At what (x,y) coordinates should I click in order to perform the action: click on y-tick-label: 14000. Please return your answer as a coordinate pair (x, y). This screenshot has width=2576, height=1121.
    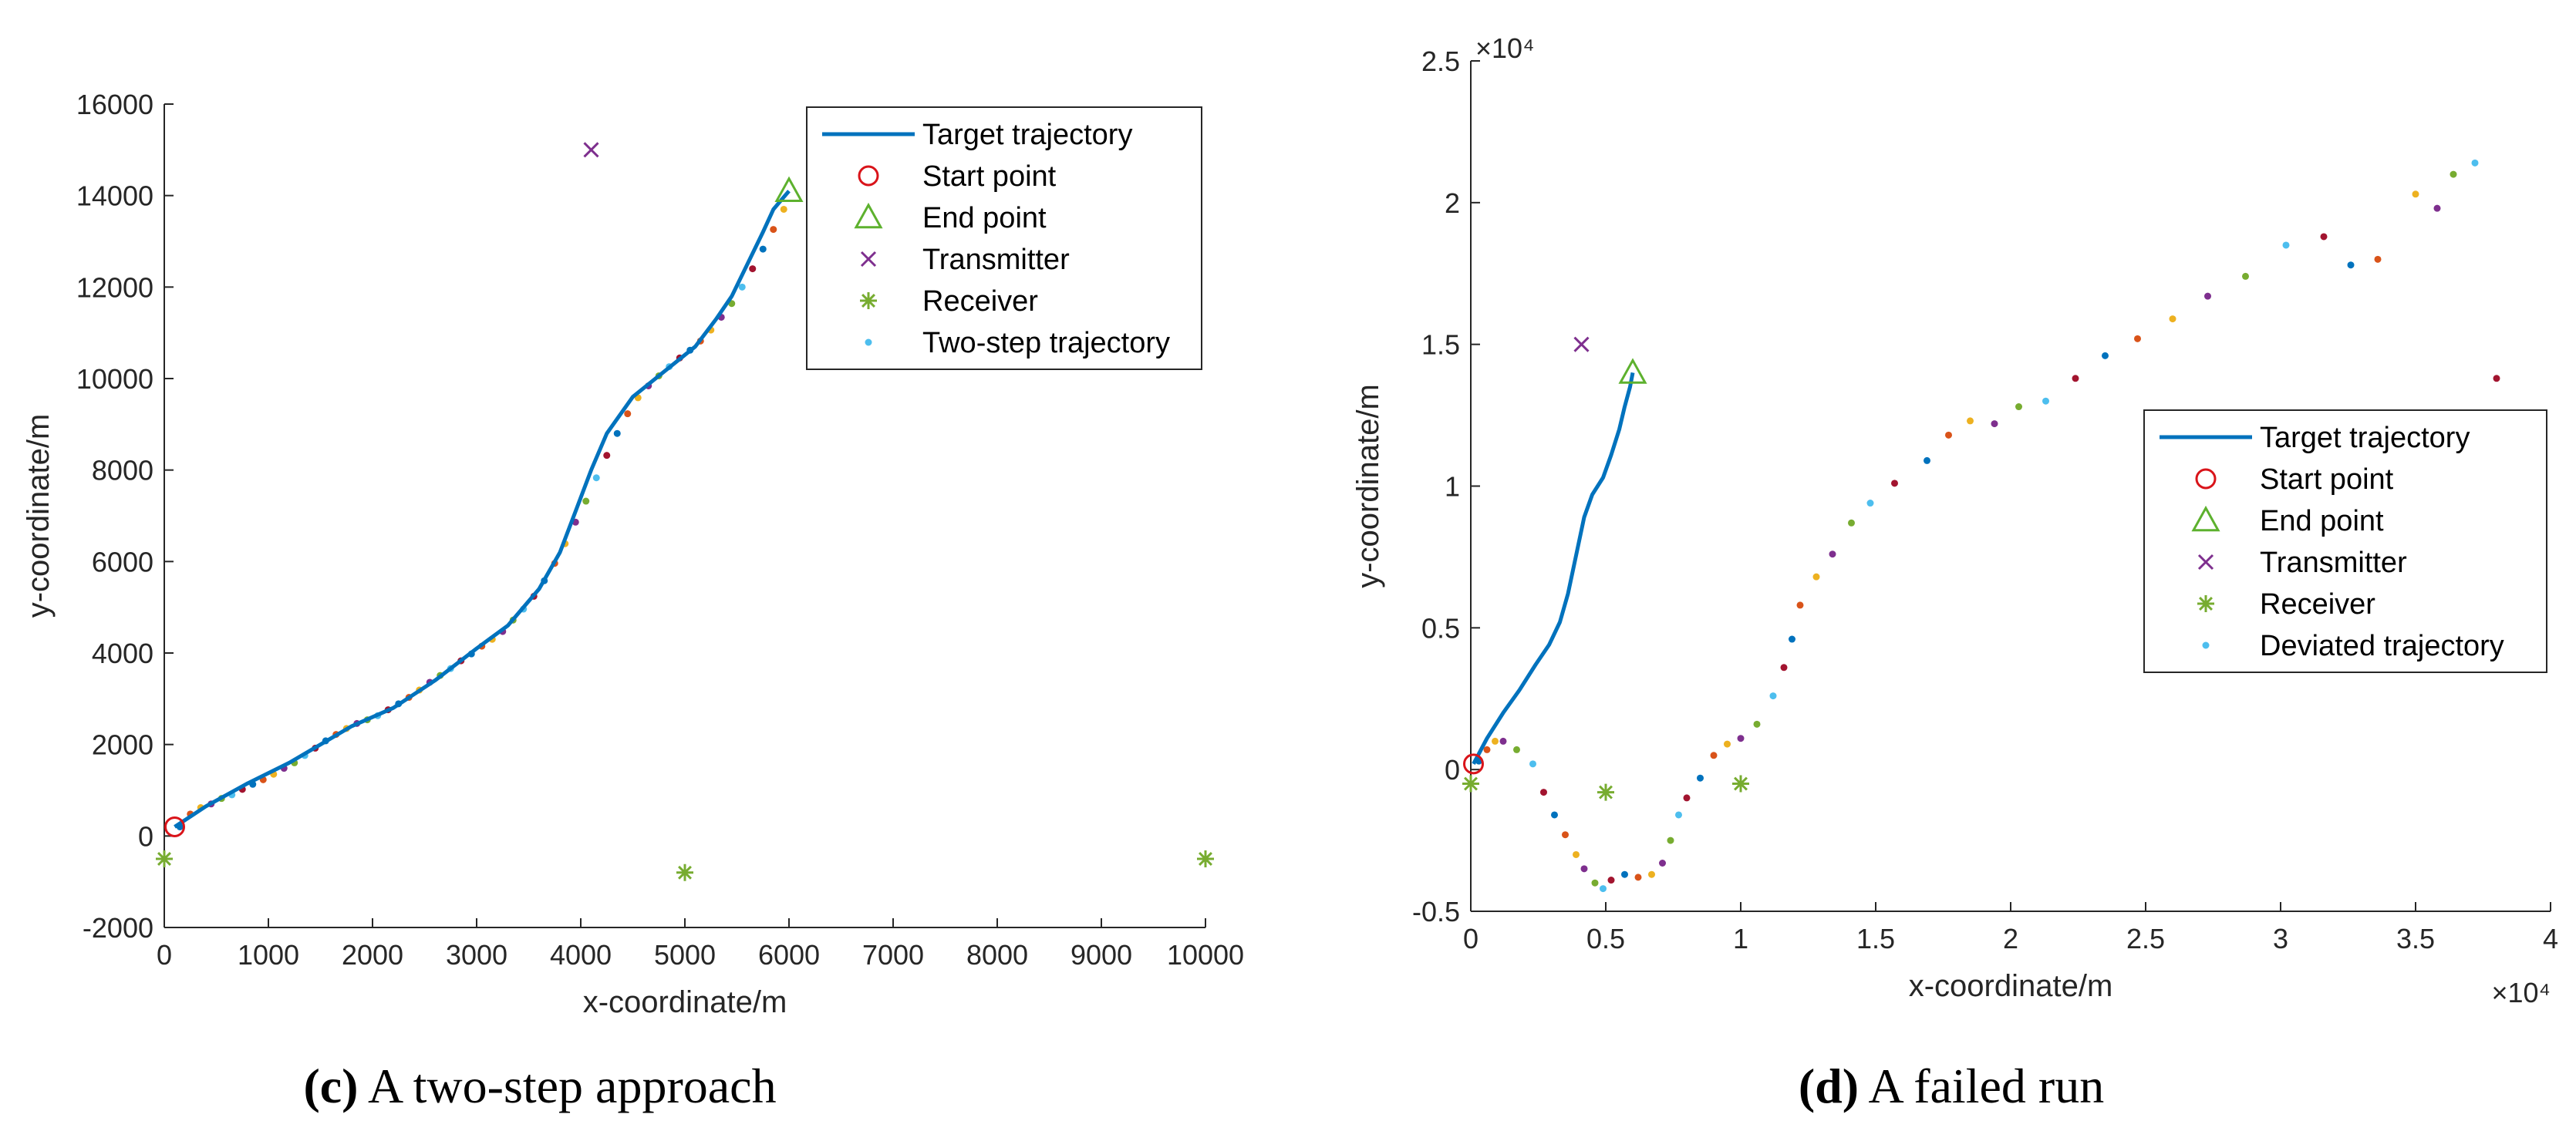
    Looking at the image, I should click on (114, 196).